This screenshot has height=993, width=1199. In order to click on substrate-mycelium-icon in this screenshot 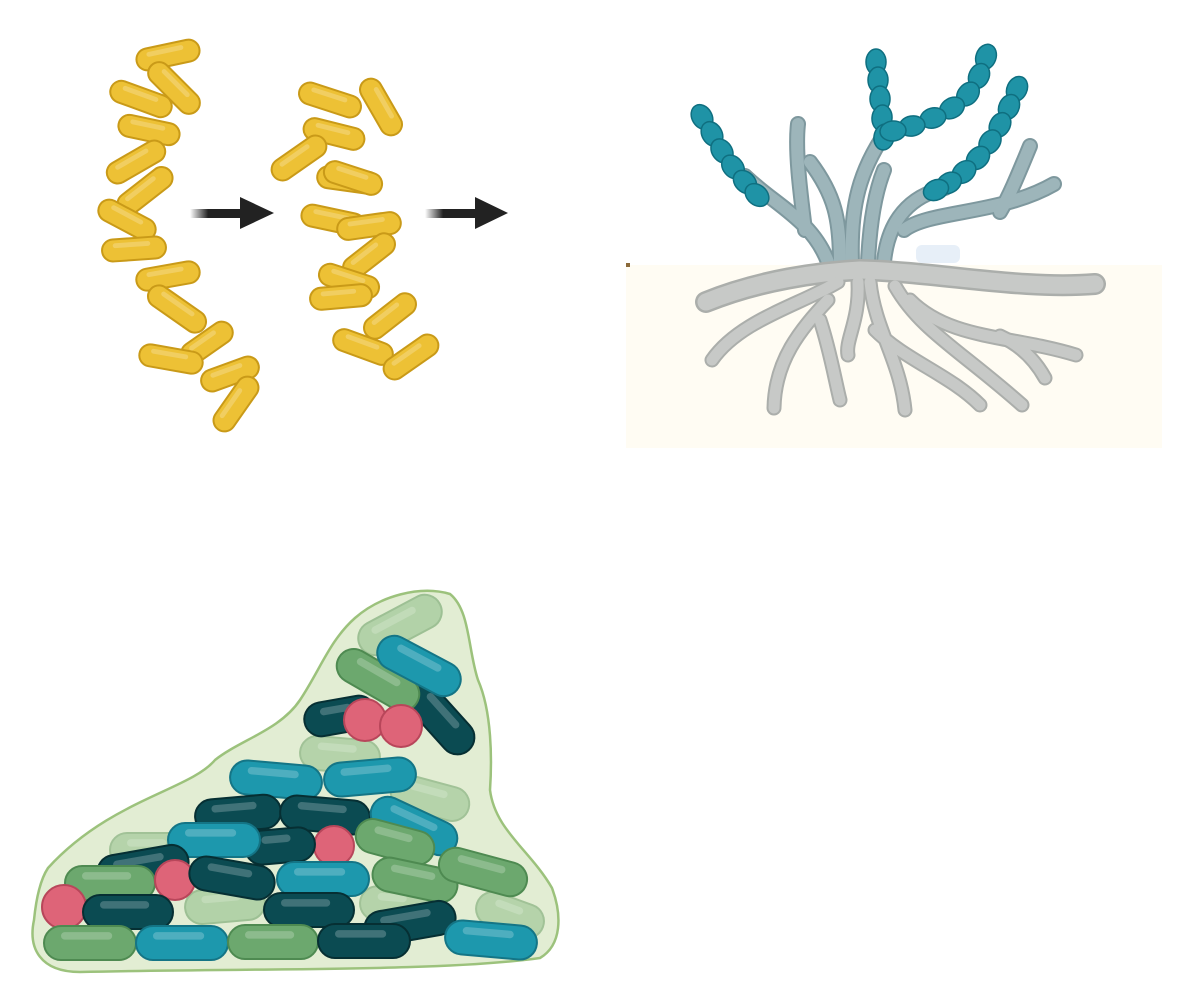, I will do `click(900, 338)`.